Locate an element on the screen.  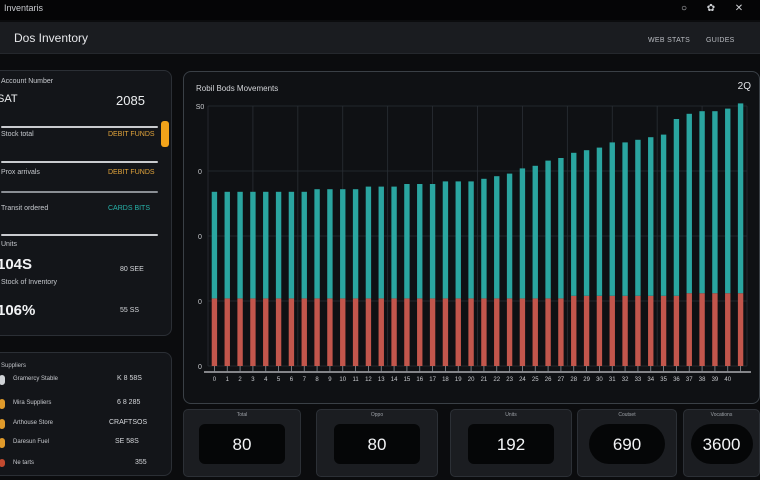
scrollbar-thumb is located at coordinates (165, 134).